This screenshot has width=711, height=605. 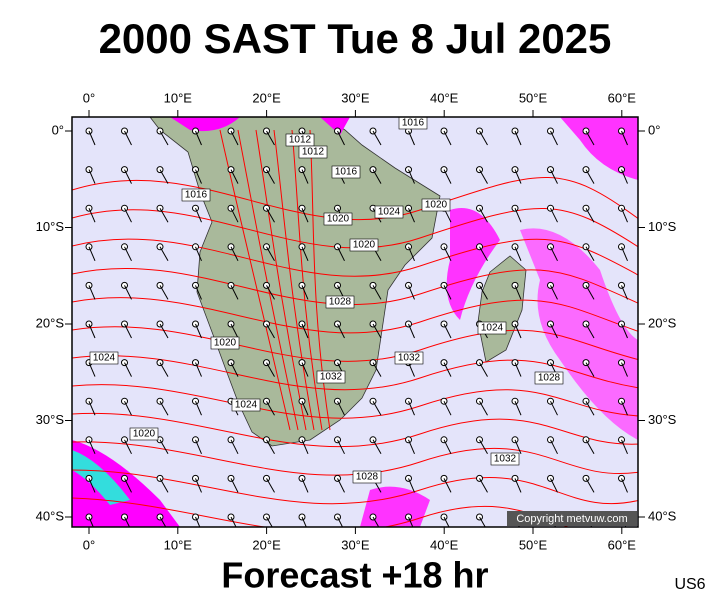 I want to click on region-code: US6, so click(x=689, y=584).